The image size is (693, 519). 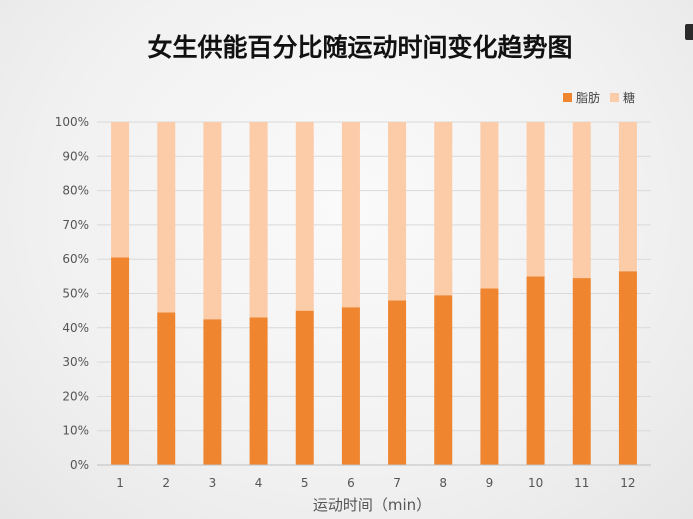 I want to click on y-tick-label: 20%, so click(x=75, y=396).